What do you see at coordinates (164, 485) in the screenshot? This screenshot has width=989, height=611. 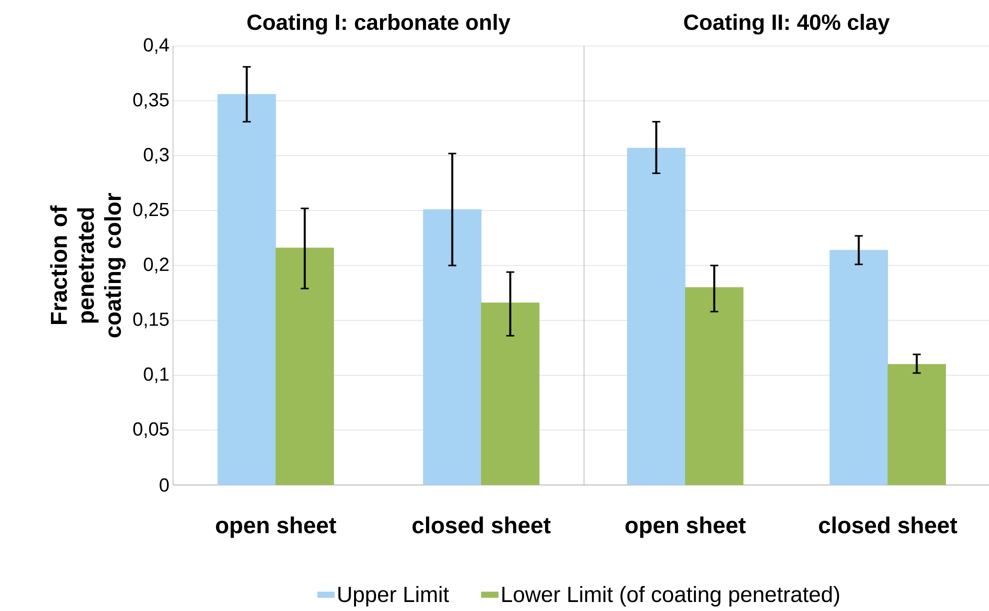 I see `y-tick-label: 0` at bounding box center [164, 485].